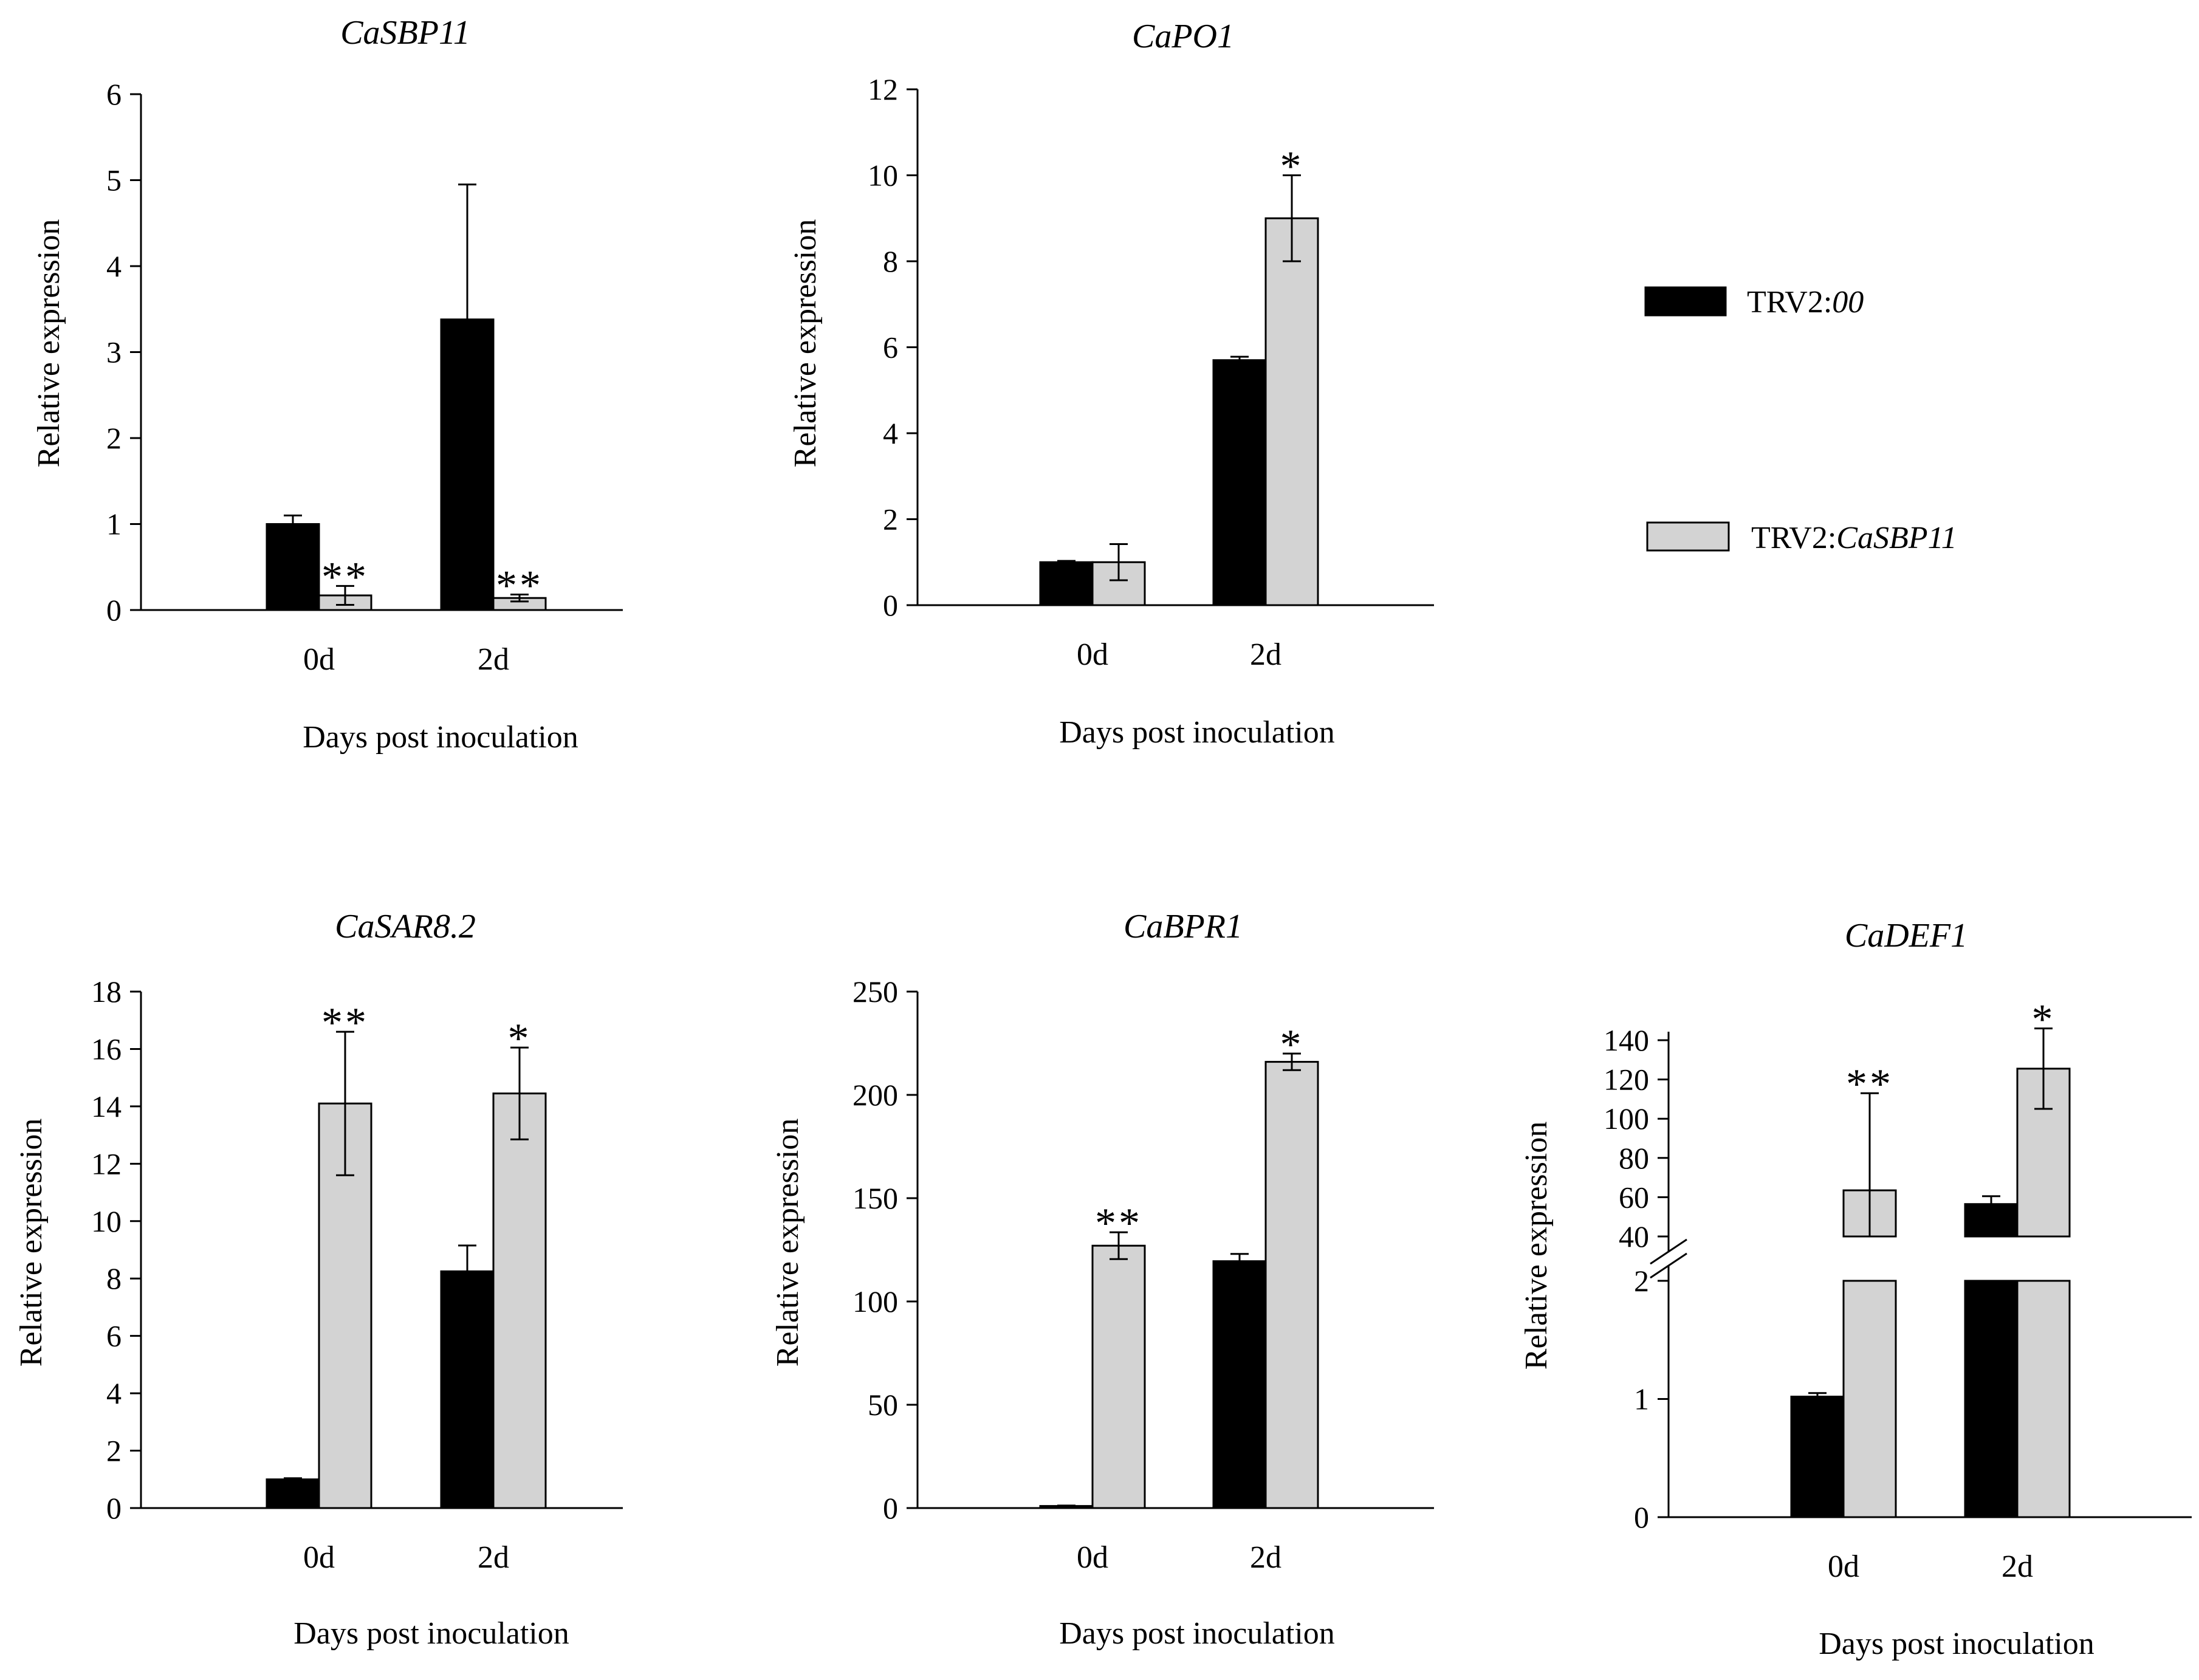 This screenshot has height=1680, width=2199. What do you see at coordinates (1627, 1080) in the screenshot?
I see `y-tick-label: 120` at bounding box center [1627, 1080].